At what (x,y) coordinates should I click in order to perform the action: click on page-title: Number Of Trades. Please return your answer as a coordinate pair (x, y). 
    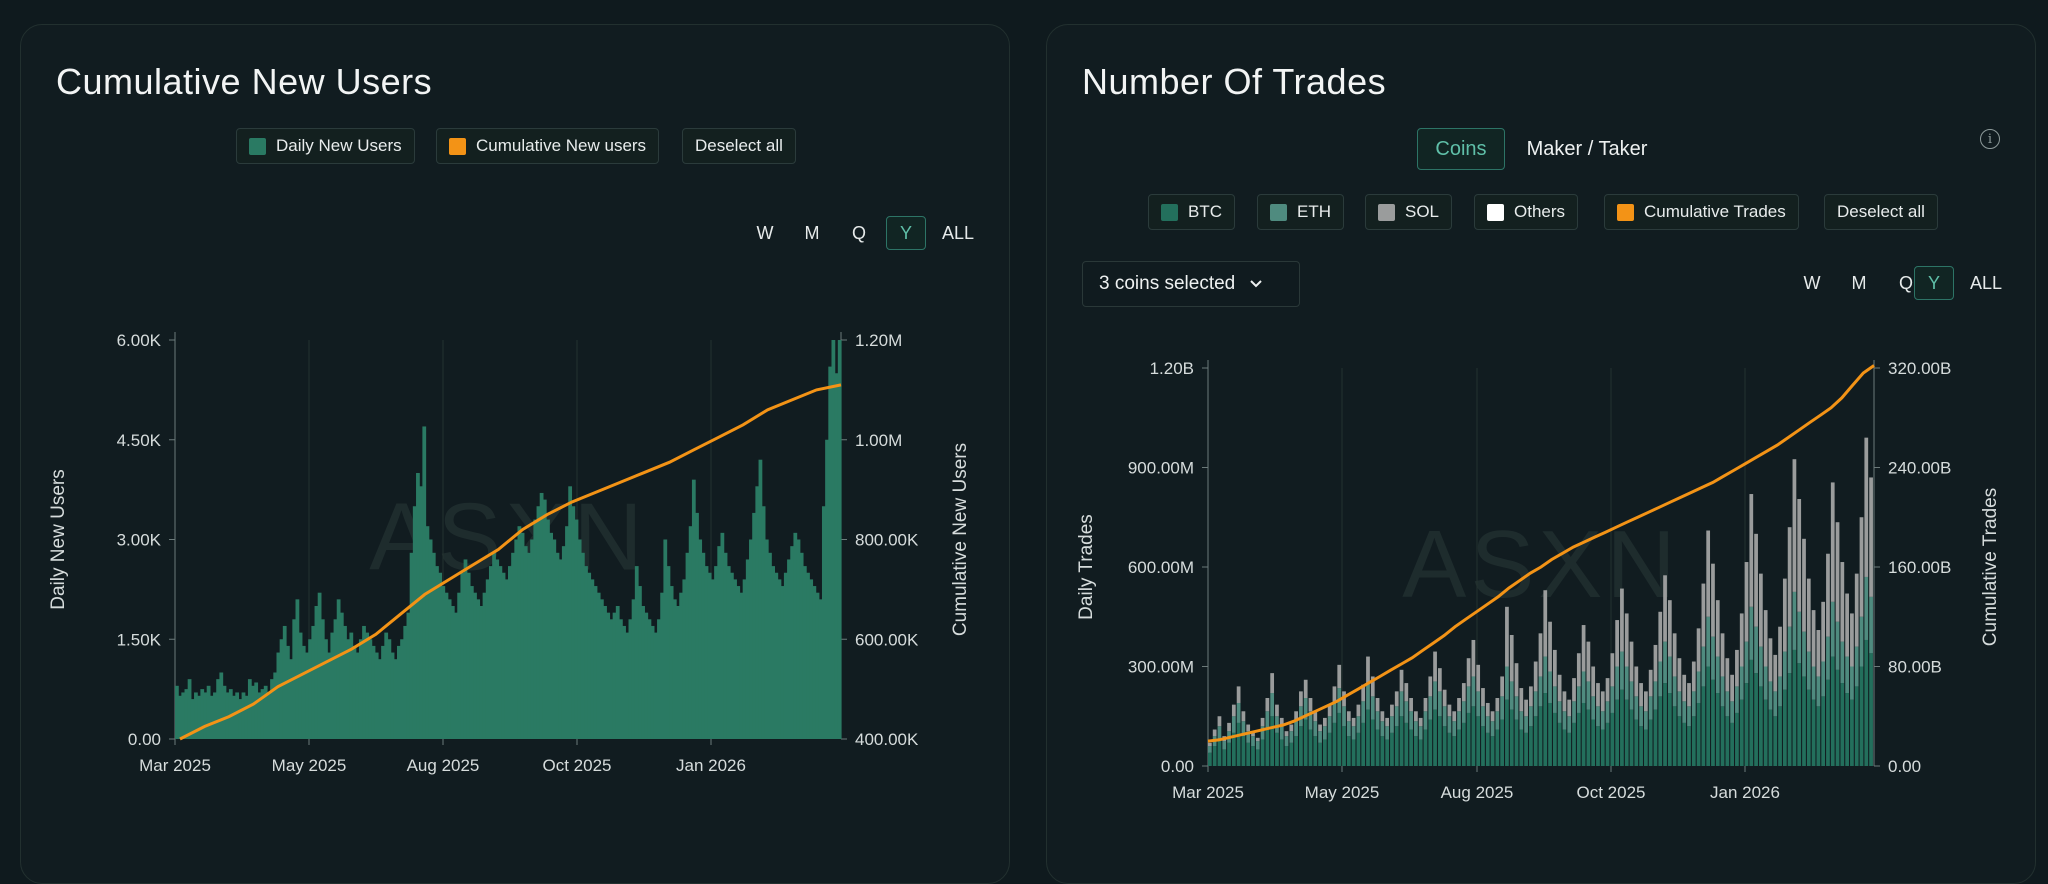
    Looking at the image, I should click on (1234, 81).